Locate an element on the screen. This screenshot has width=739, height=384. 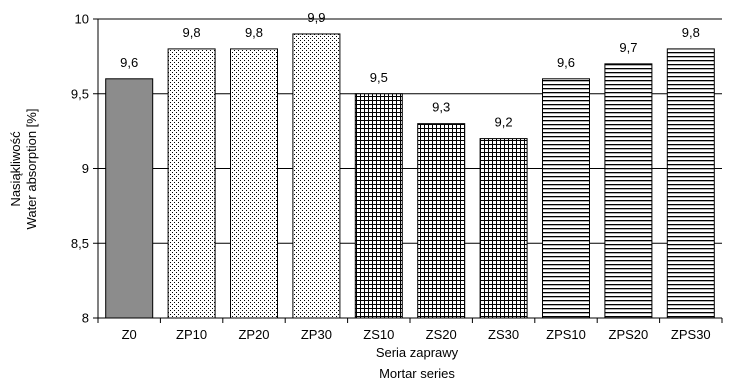
bar-z0 is located at coordinates (129, 198).